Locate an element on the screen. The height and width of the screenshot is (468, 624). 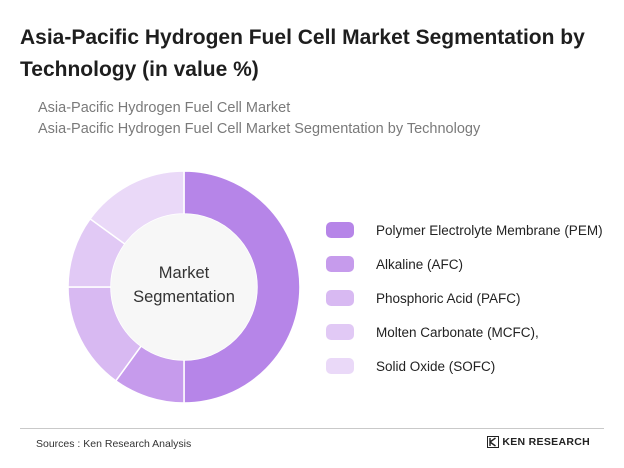
legend-label: Alkaline (AFC) is located at coordinates (420, 264).